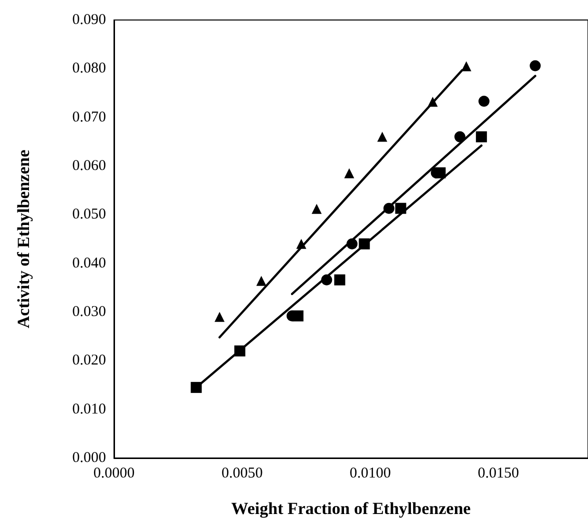 The image size is (588, 529). What do you see at coordinates (89, 312) in the screenshot?
I see `y-tick-label: 0.030` at bounding box center [89, 312].